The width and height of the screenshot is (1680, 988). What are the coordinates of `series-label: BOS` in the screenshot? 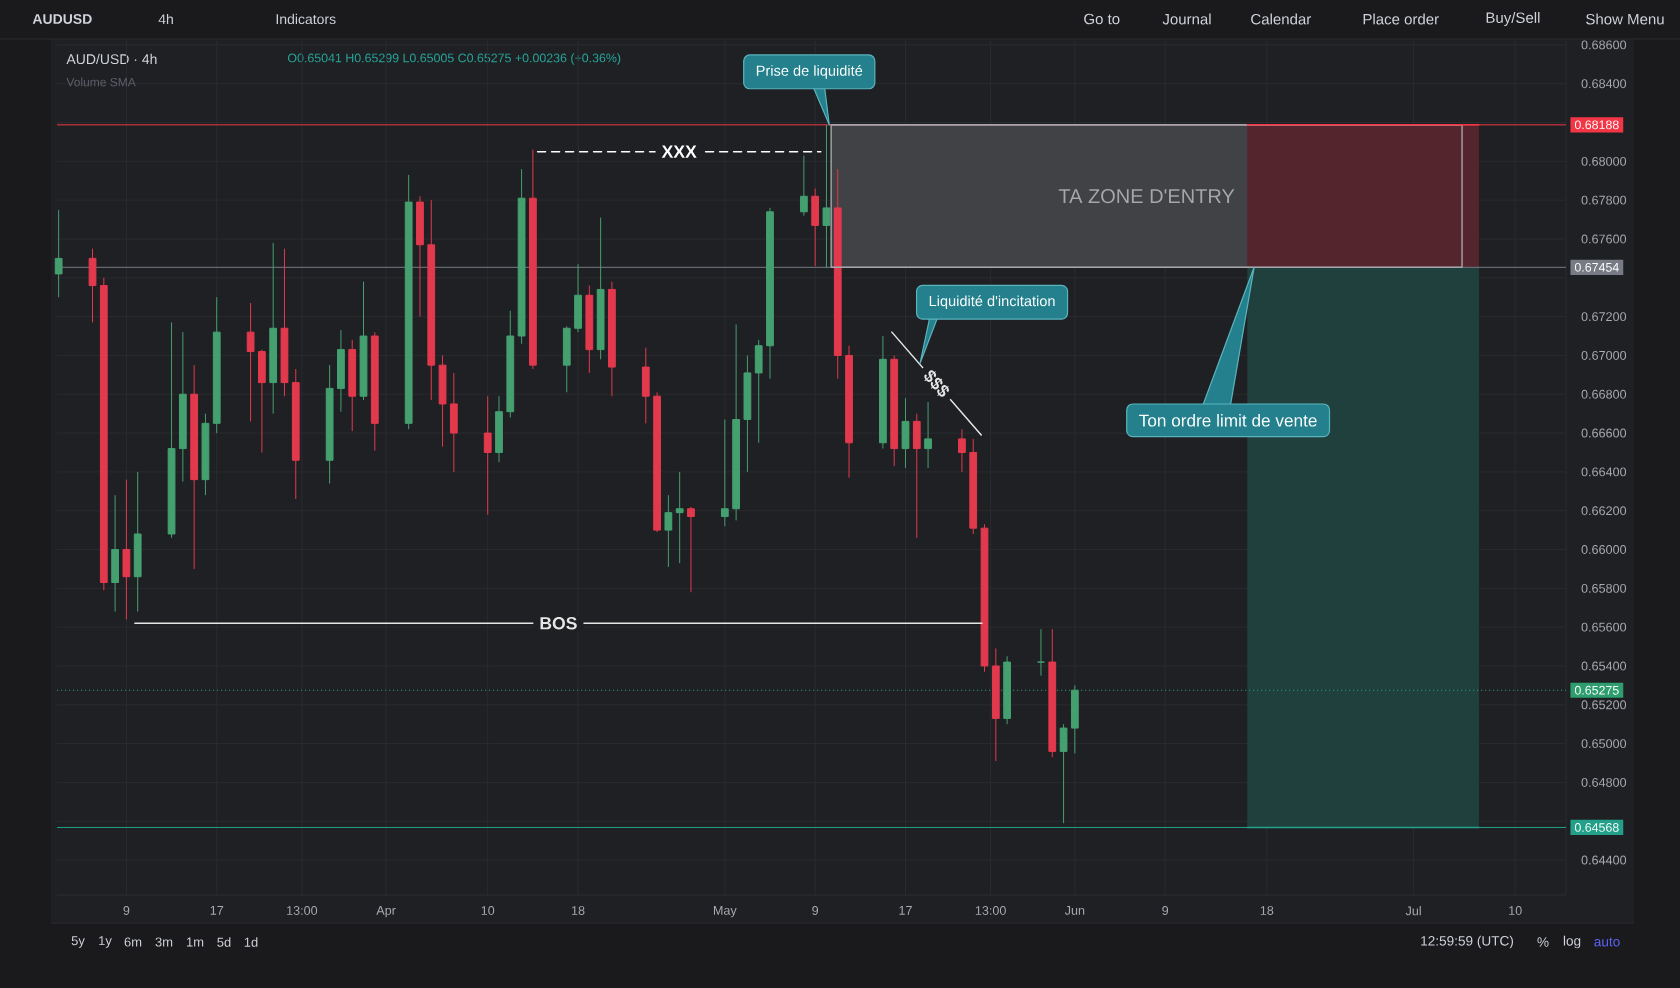 It's located at (558, 623).